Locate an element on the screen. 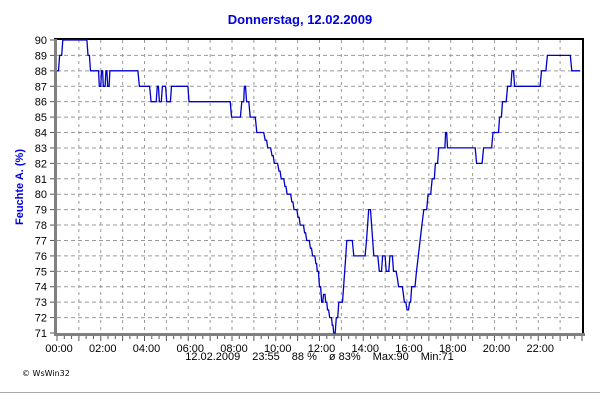 The width and height of the screenshot is (600, 400). svg-text: 80 is located at coordinates (41, 195).